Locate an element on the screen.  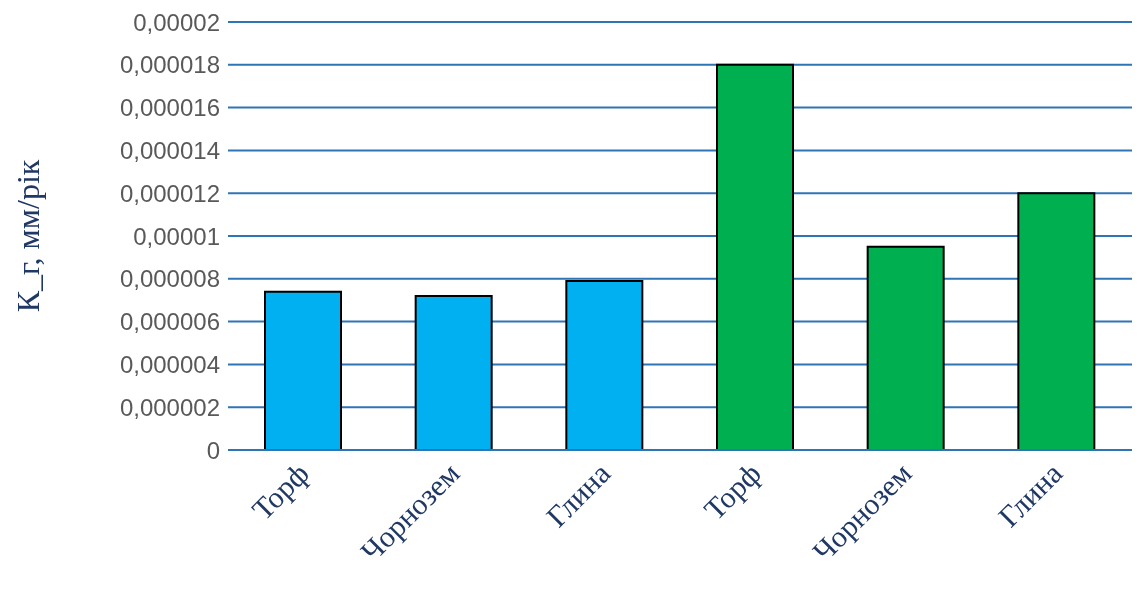
y-tick-label: 0,000004 is located at coordinates (169, 364).